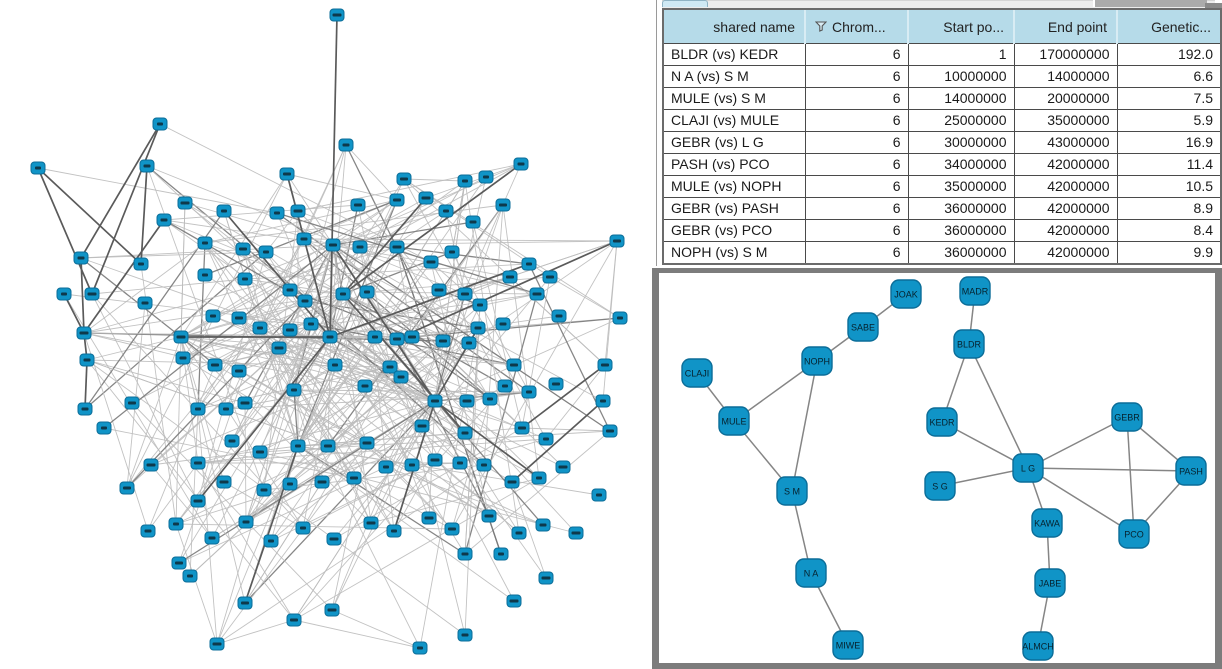  What do you see at coordinates (1050, 583) in the screenshot?
I see `node-JABE: JABE` at bounding box center [1050, 583].